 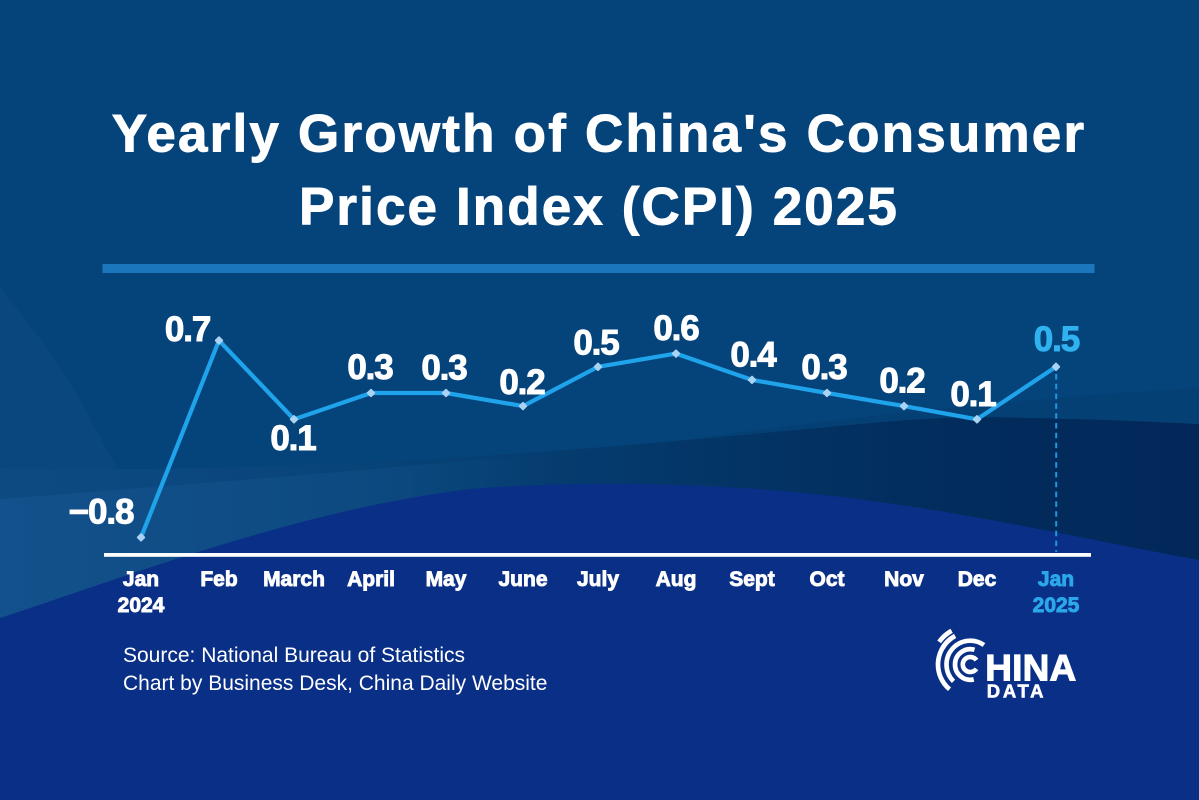 I want to click on svg-text:Yearly Growth of China's Consu: Yearly Growth of China's Consumer, so click(x=599, y=133).